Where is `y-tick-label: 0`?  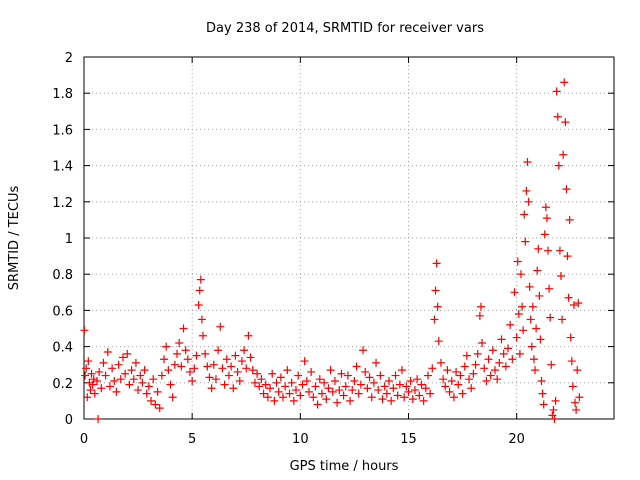
y-tick-label: 0 is located at coordinates (69, 420).